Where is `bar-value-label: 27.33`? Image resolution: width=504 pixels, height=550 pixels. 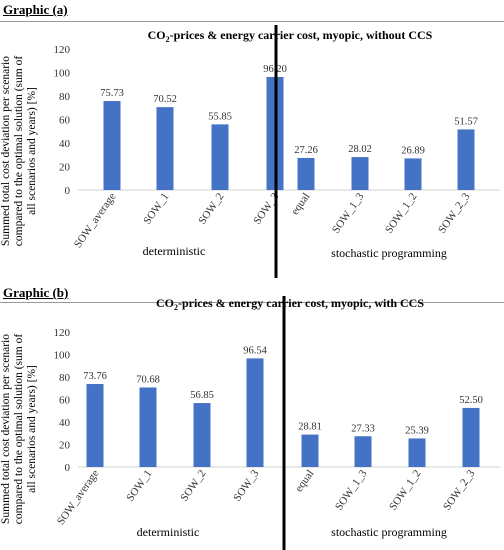
bar-value-label: 27.33 is located at coordinates (363, 428).